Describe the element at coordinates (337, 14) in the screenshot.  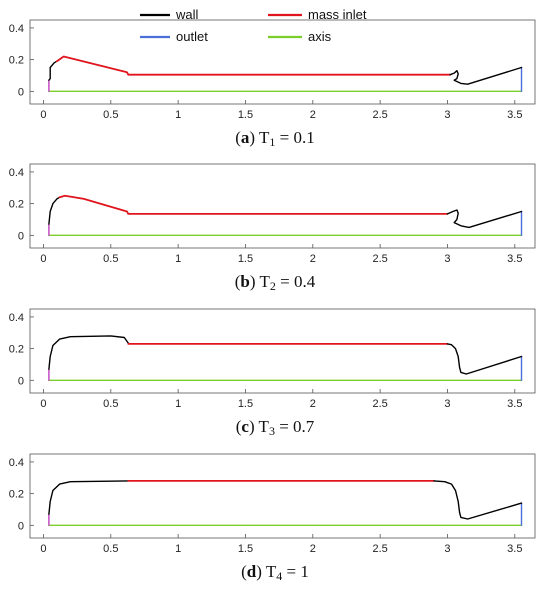
I see `legend-label: mass inlet` at that location.